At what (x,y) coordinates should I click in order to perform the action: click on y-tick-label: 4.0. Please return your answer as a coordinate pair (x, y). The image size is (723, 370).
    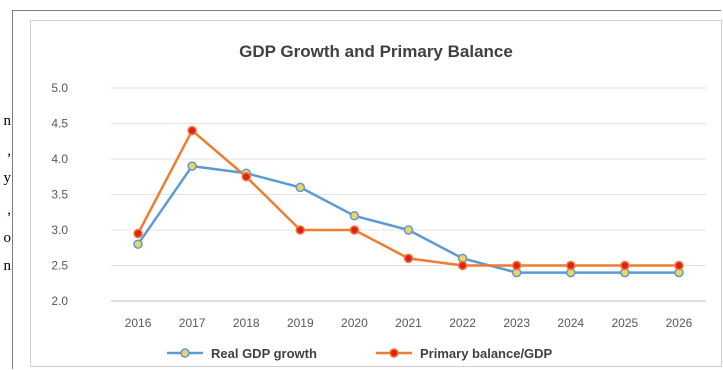
    Looking at the image, I should click on (59, 159).